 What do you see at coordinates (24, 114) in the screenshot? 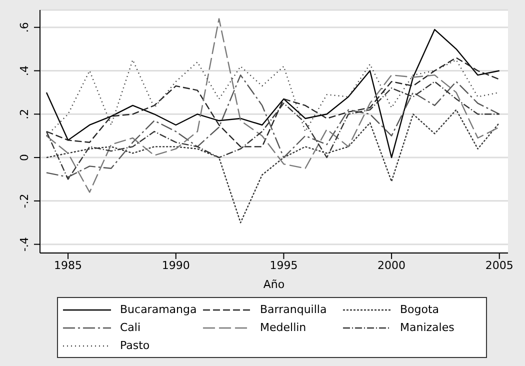
I see `y-tick-label: .2` at bounding box center [24, 114].